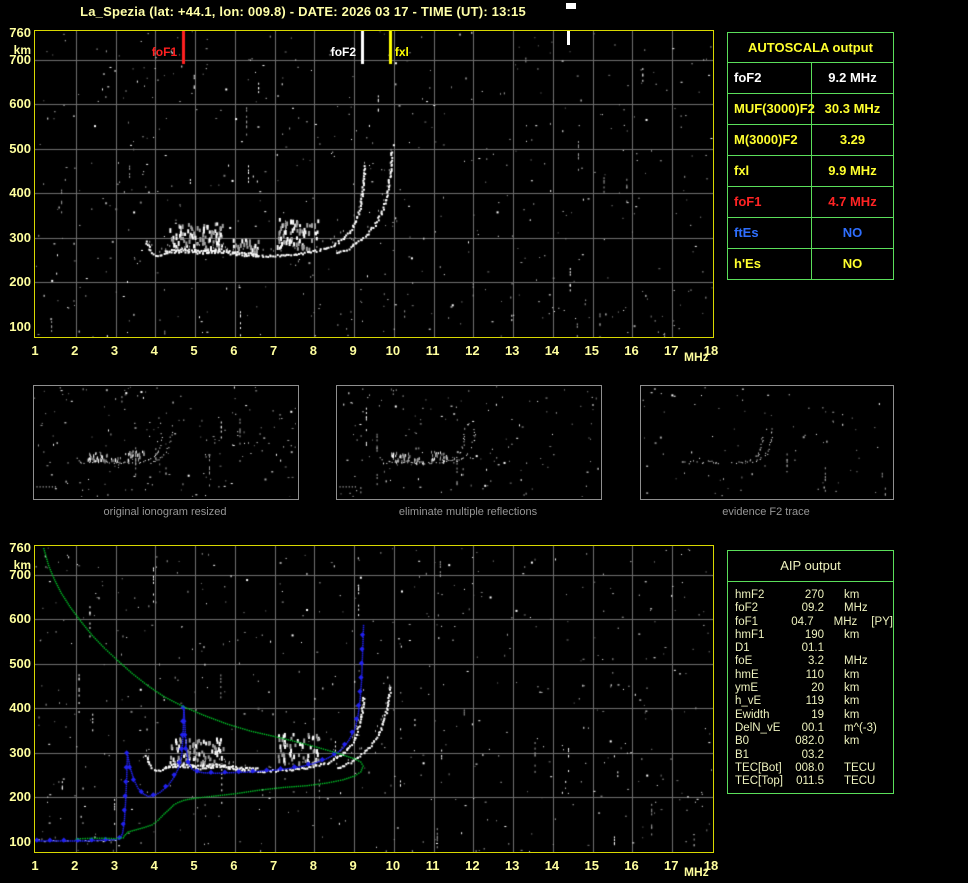 This screenshot has width=968, height=883. What do you see at coordinates (747, 674) in the screenshot?
I see `param-name: hmE` at bounding box center [747, 674].